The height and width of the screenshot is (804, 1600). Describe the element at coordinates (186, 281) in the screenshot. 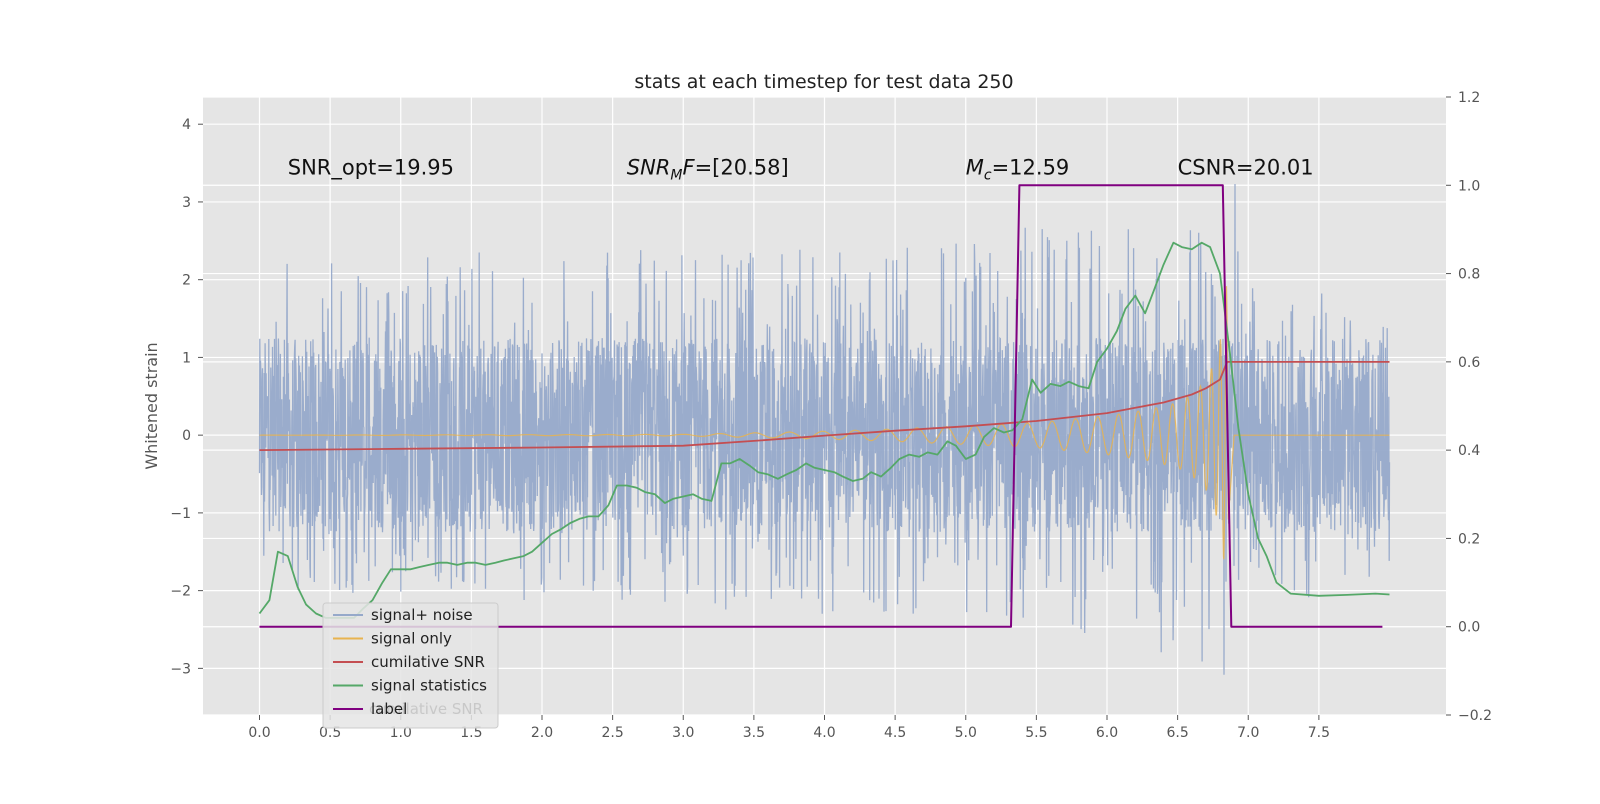

I see `y-tick-label: 2` at that location.